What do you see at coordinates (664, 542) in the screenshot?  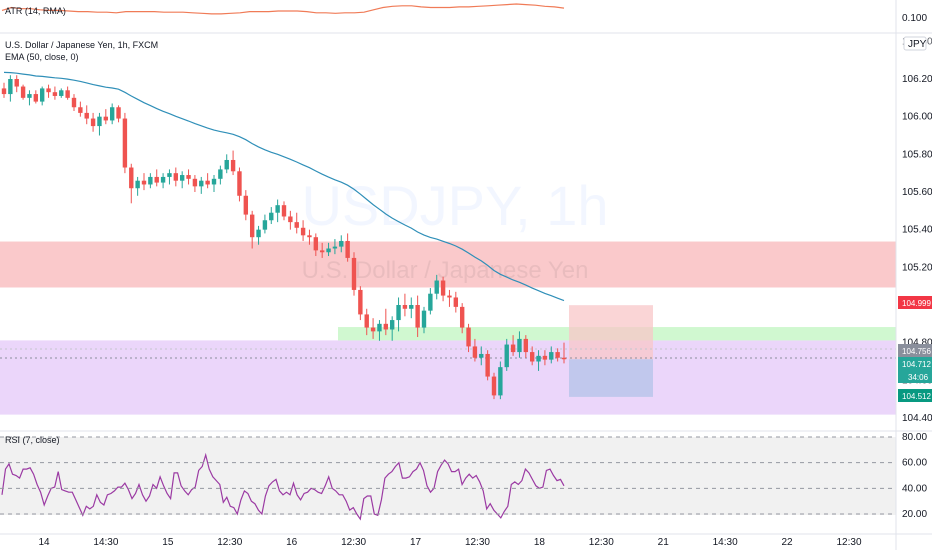 I see `time-tick-label: 21` at bounding box center [664, 542].